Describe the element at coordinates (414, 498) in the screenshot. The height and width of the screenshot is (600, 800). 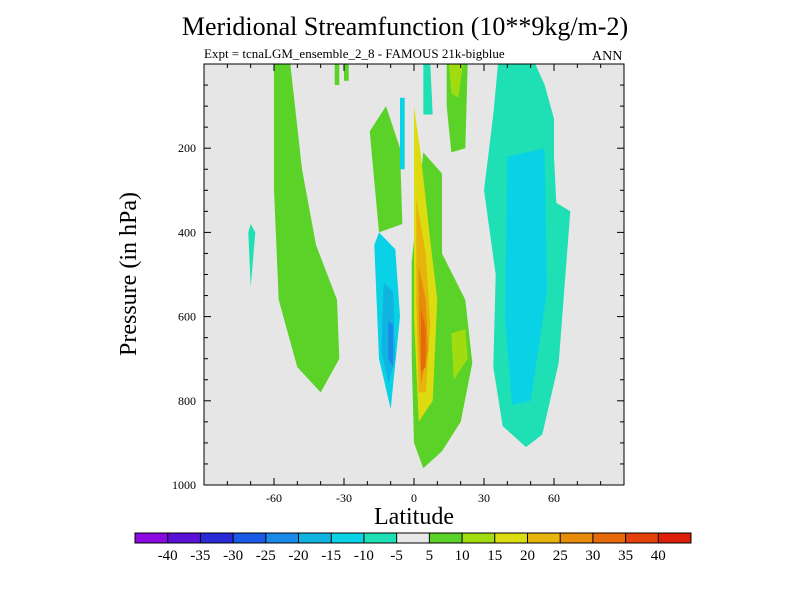
I see `x-tick-label: 0` at that location.